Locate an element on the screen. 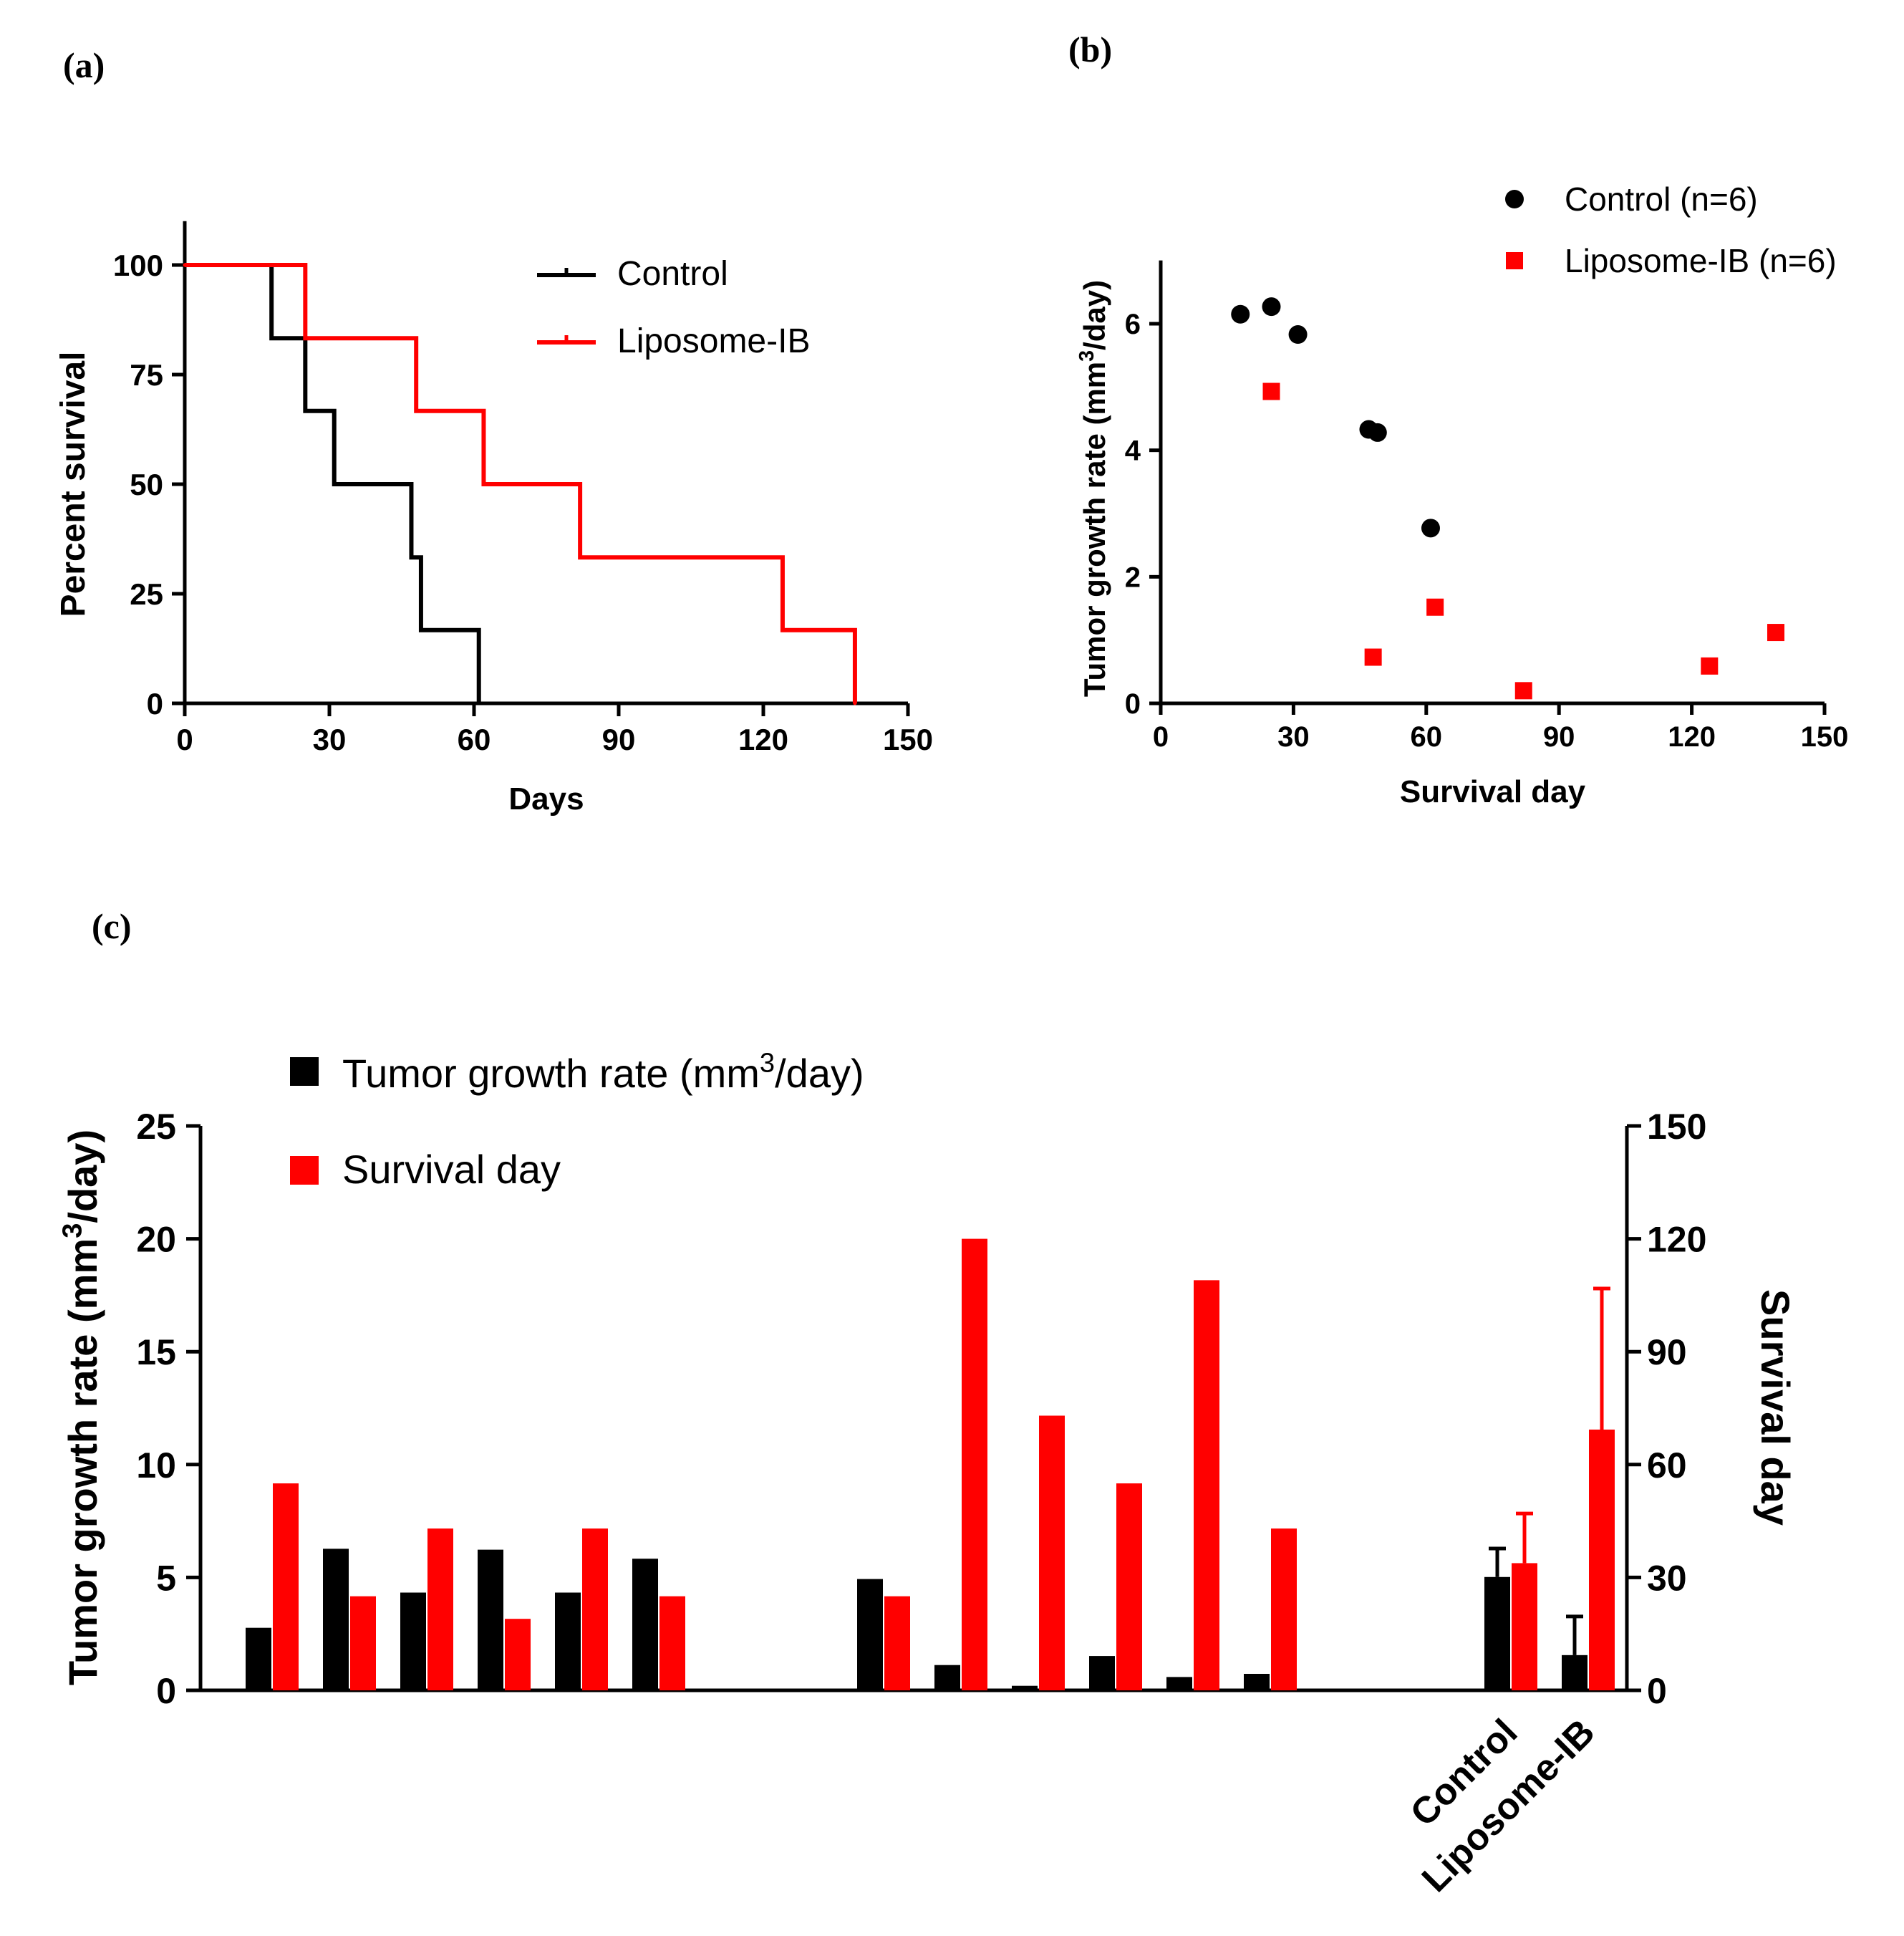 Image resolution: width=1904 pixels, height=1936 pixels. a-x-axis-title: Days is located at coordinates (546, 799).